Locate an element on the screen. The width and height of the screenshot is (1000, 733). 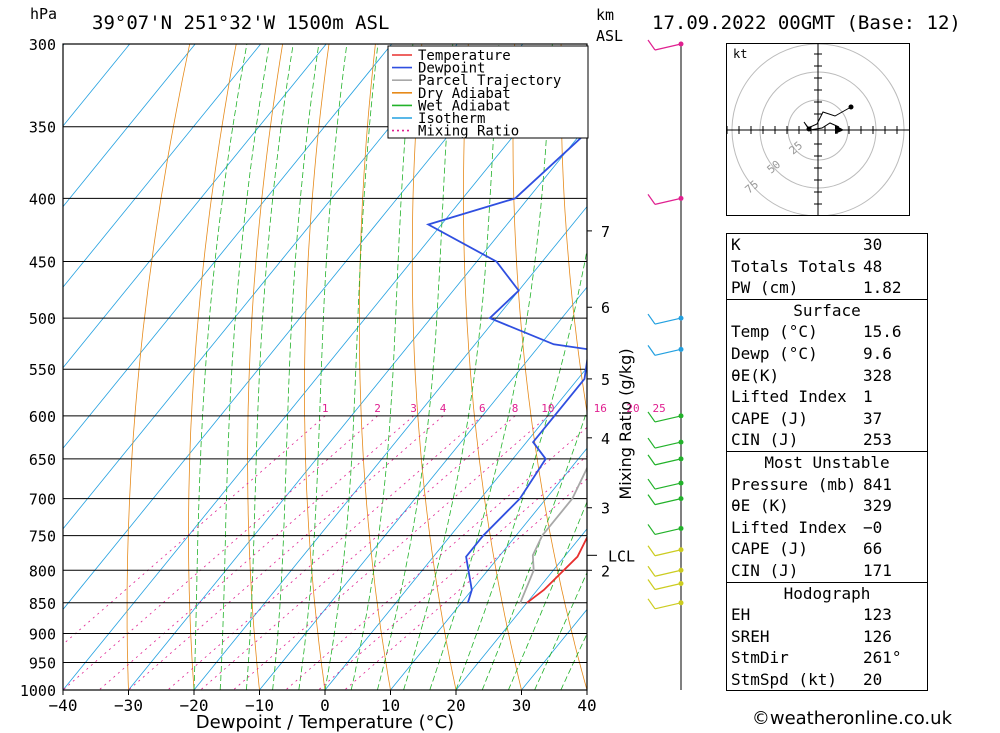
surface-row: CAPE (J) 37 is located at coordinates (807, 418).